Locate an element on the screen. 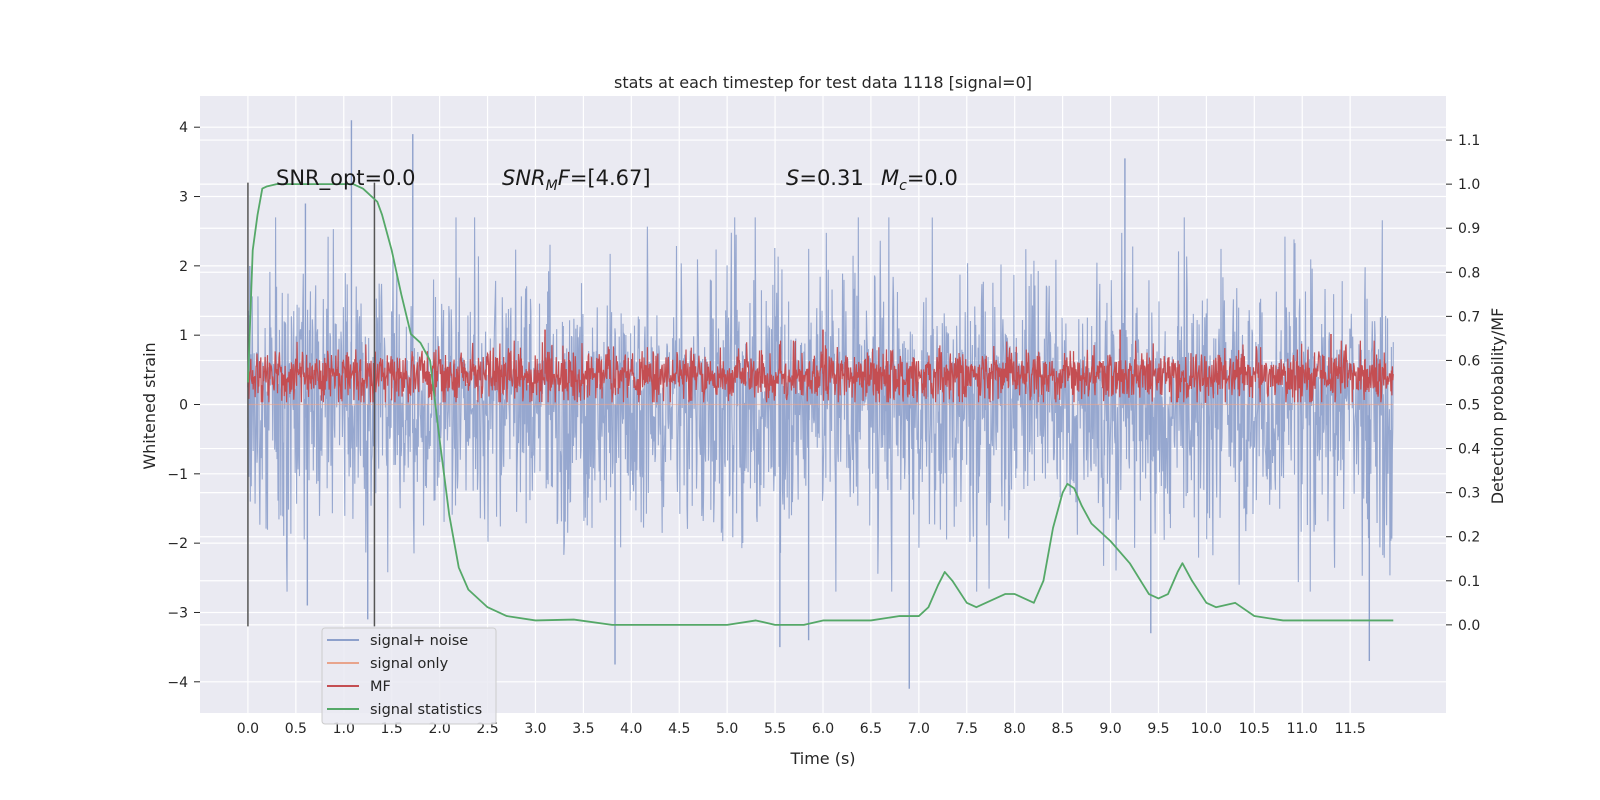  x-tick-label-15: 7.5 is located at coordinates (967, 729).